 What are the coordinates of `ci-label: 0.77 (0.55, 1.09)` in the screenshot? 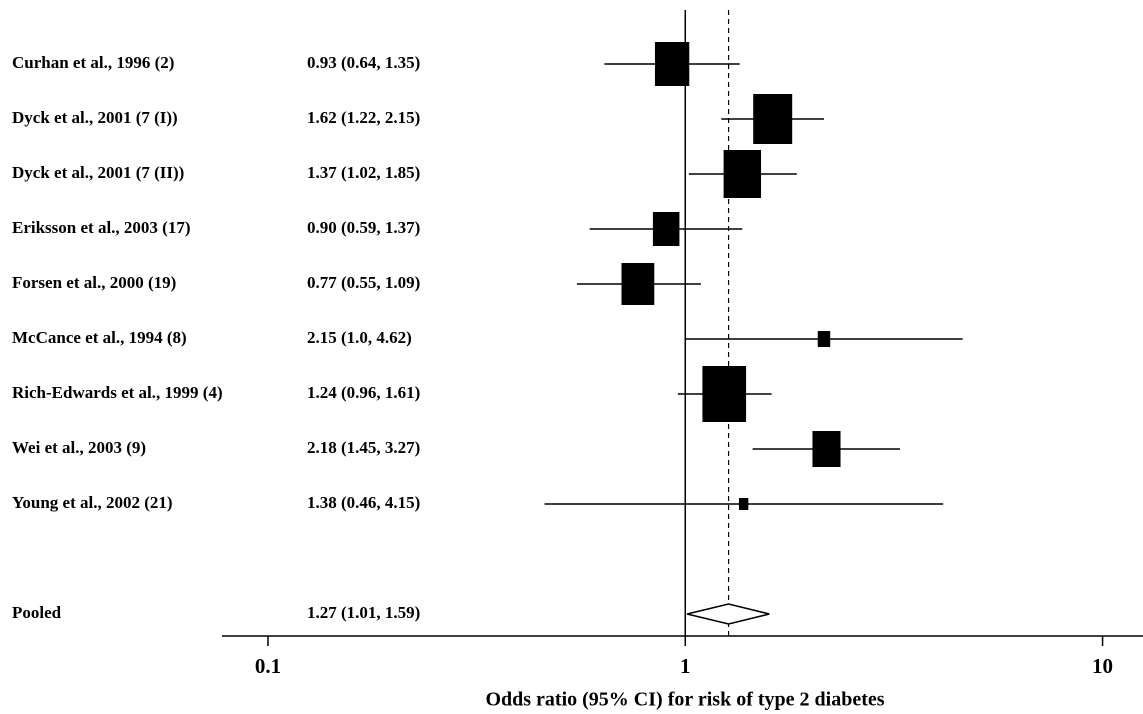 It's located at (363, 282).